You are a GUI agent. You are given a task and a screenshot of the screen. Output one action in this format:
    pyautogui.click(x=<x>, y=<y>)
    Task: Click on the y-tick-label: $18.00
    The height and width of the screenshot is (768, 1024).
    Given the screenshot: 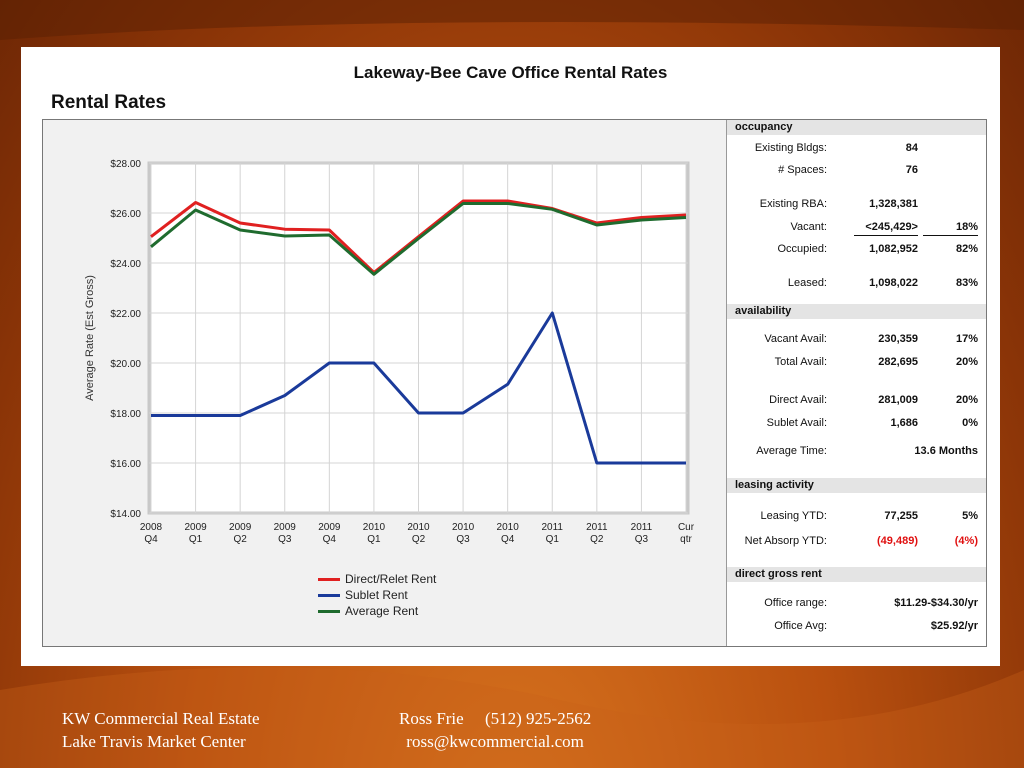 What is the action you would take?
    pyautogui.click(x=125, y=414)
    